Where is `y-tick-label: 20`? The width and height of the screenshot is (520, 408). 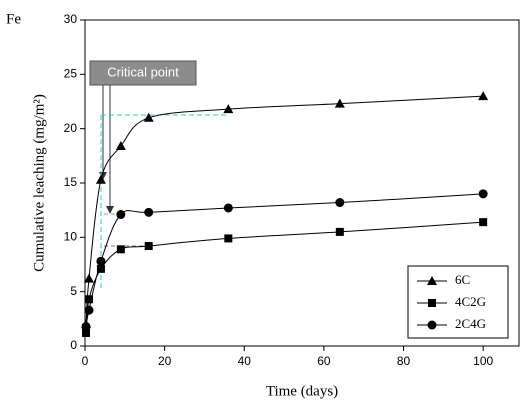
y-tick-label: 20 is located at coordinates (71, 128).